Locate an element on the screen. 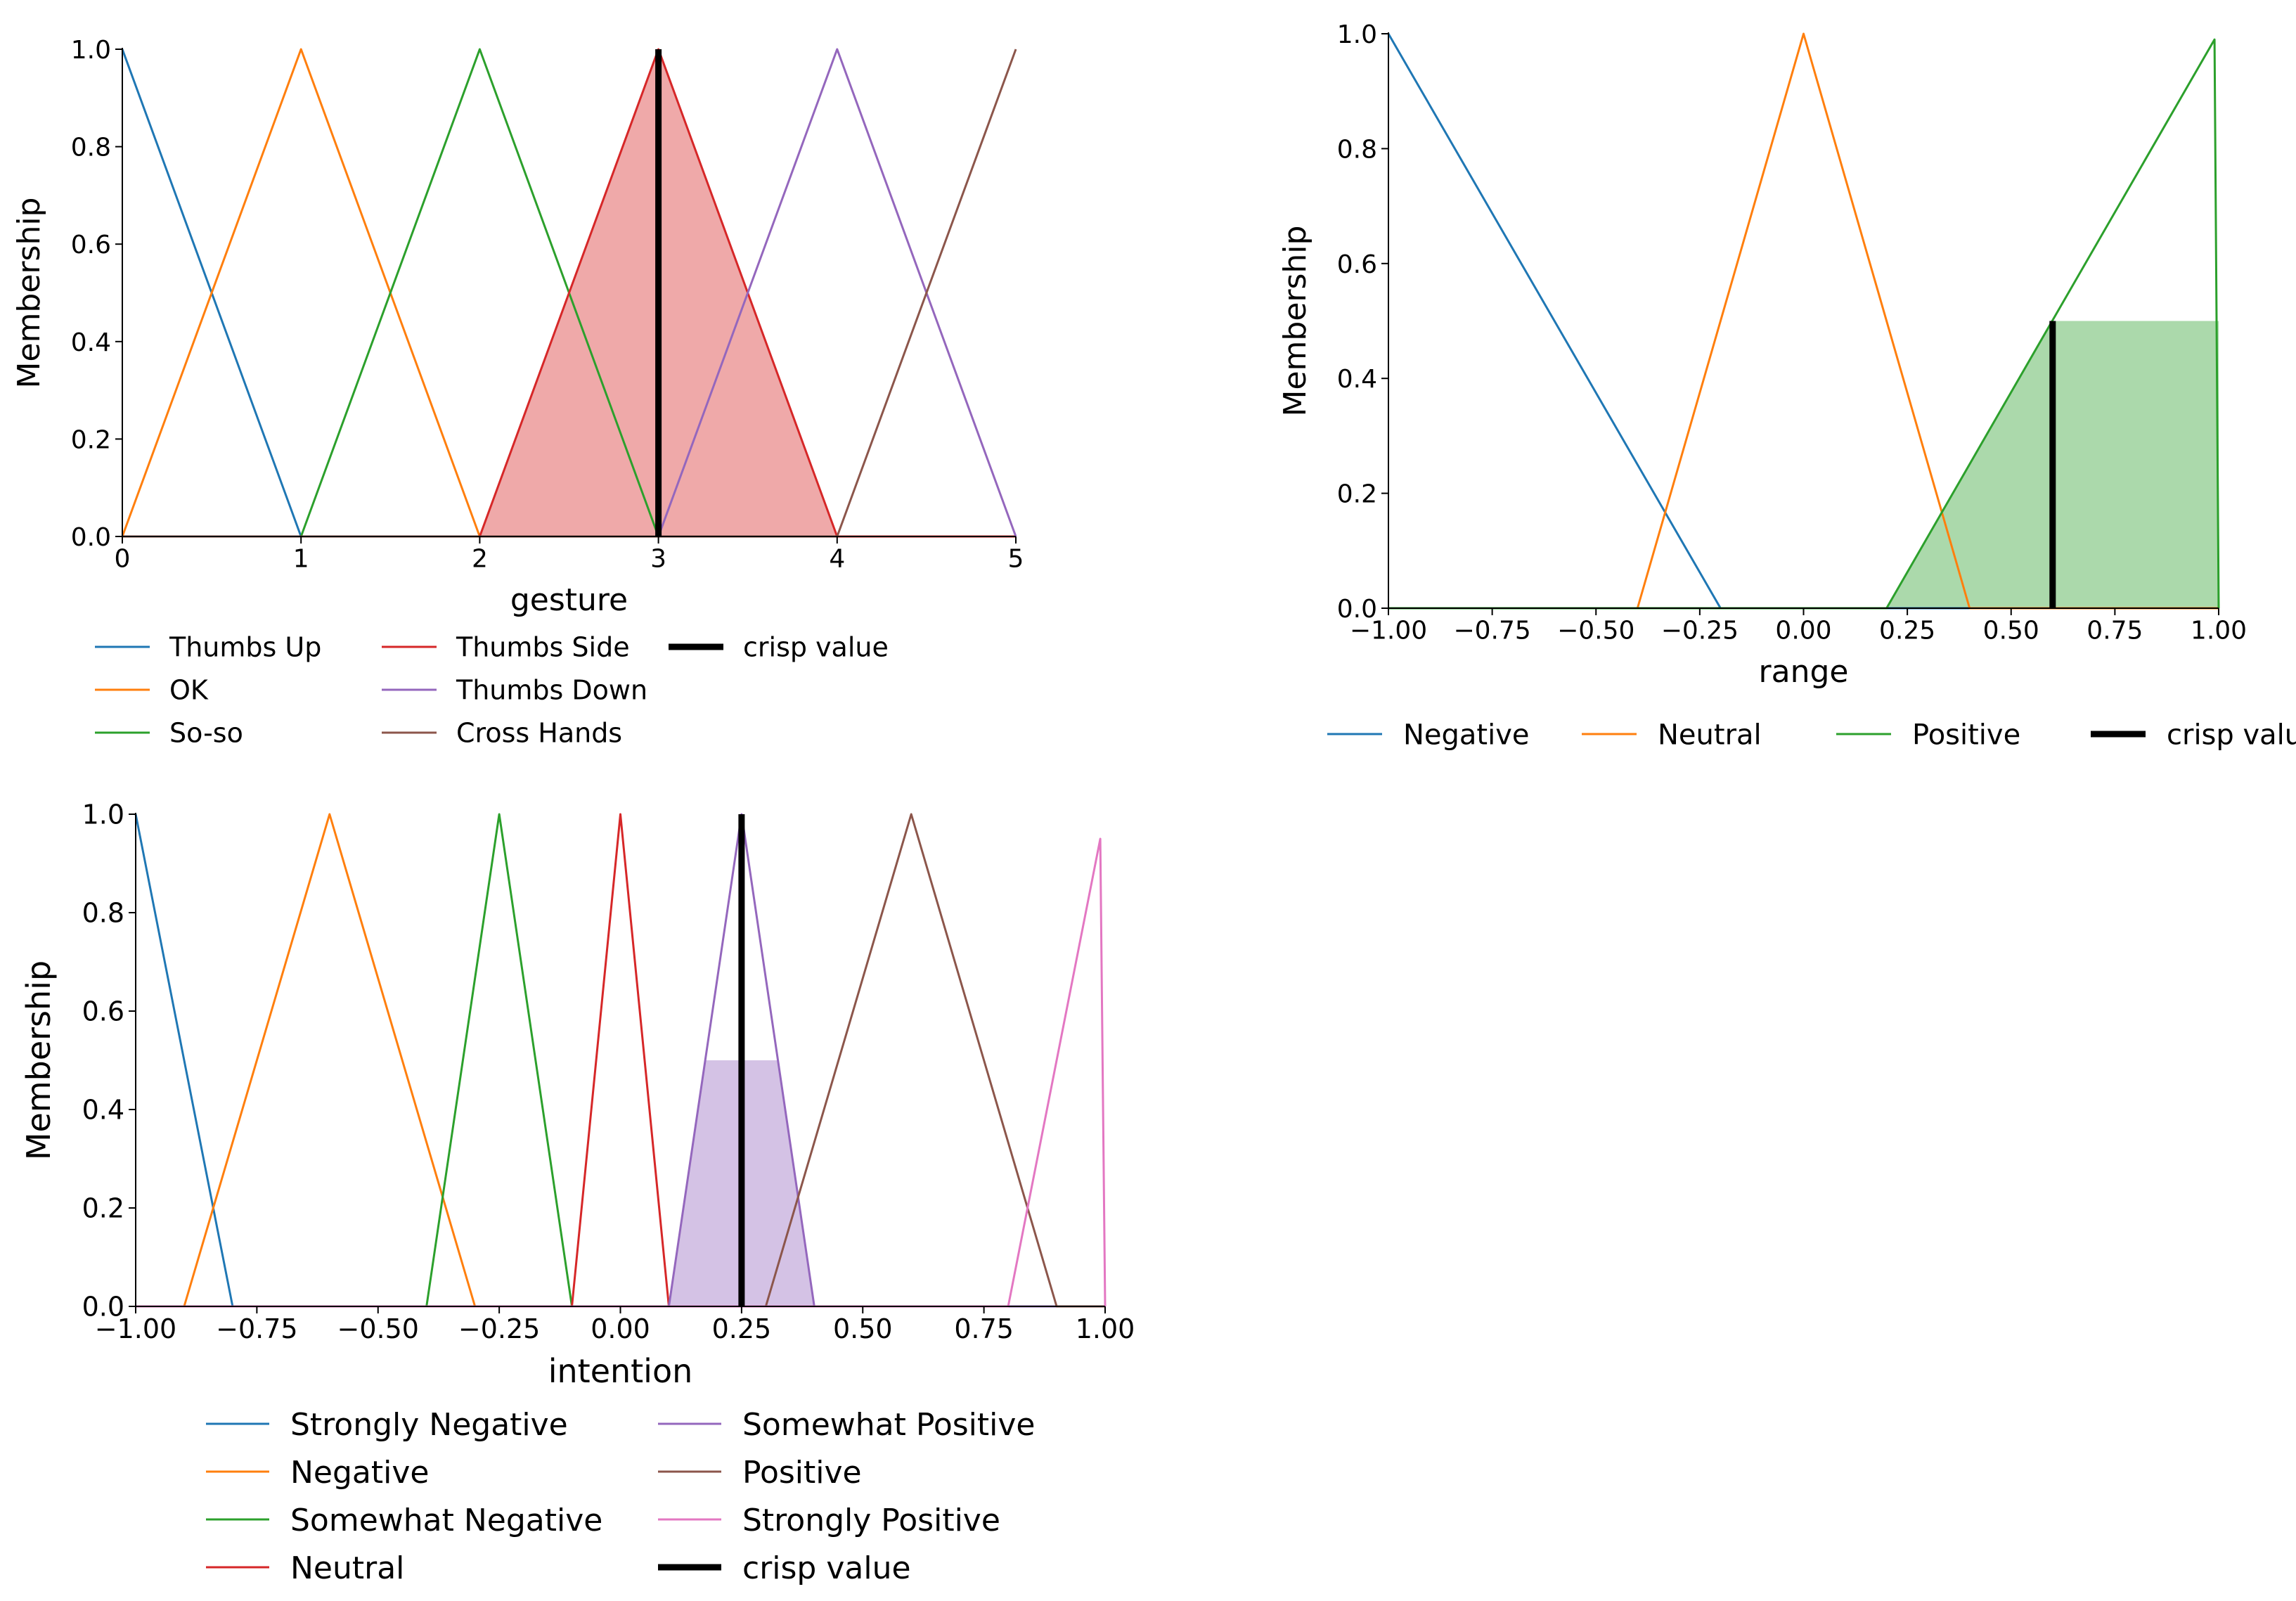 Image resolution: width=2296 pixels, height=1601 pixels. series-line-somewhat-negative is located at coordinates (621, 1060).